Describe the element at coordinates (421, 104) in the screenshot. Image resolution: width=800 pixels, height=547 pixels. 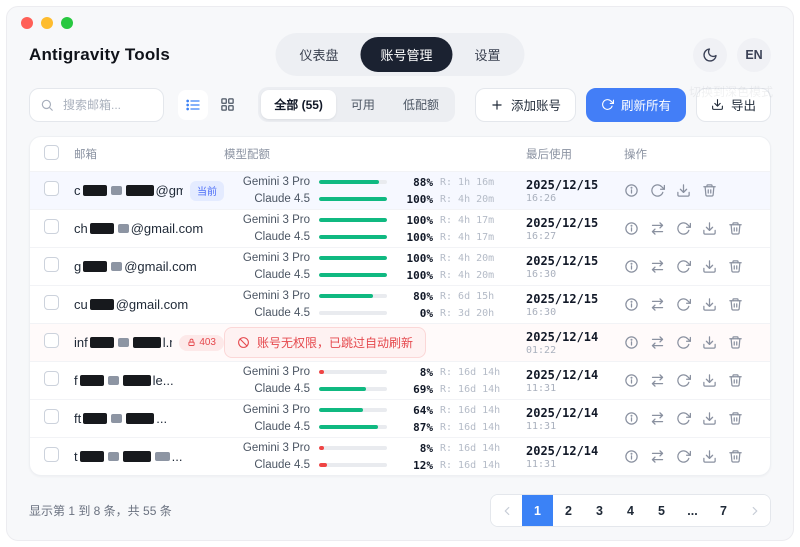
I see `filter-low-quota: 低配额` at that location.